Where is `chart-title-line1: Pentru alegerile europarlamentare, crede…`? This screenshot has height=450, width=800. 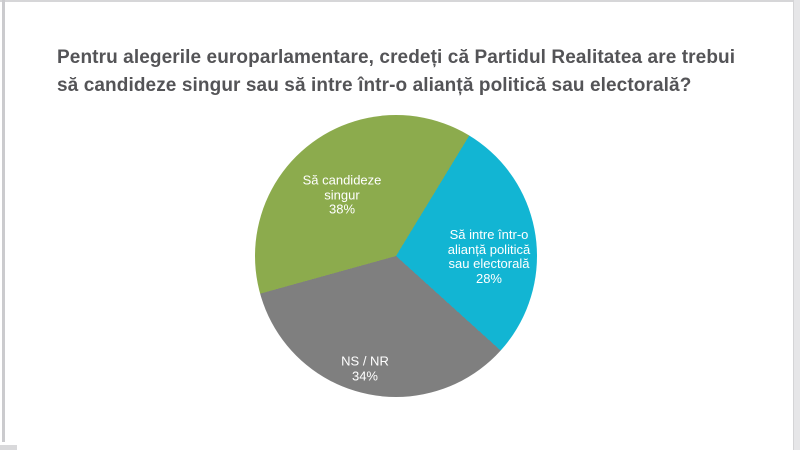 chart-title-line1: Pentru alegerile europarlamentare, crede… is located at coordinates (396, 57).